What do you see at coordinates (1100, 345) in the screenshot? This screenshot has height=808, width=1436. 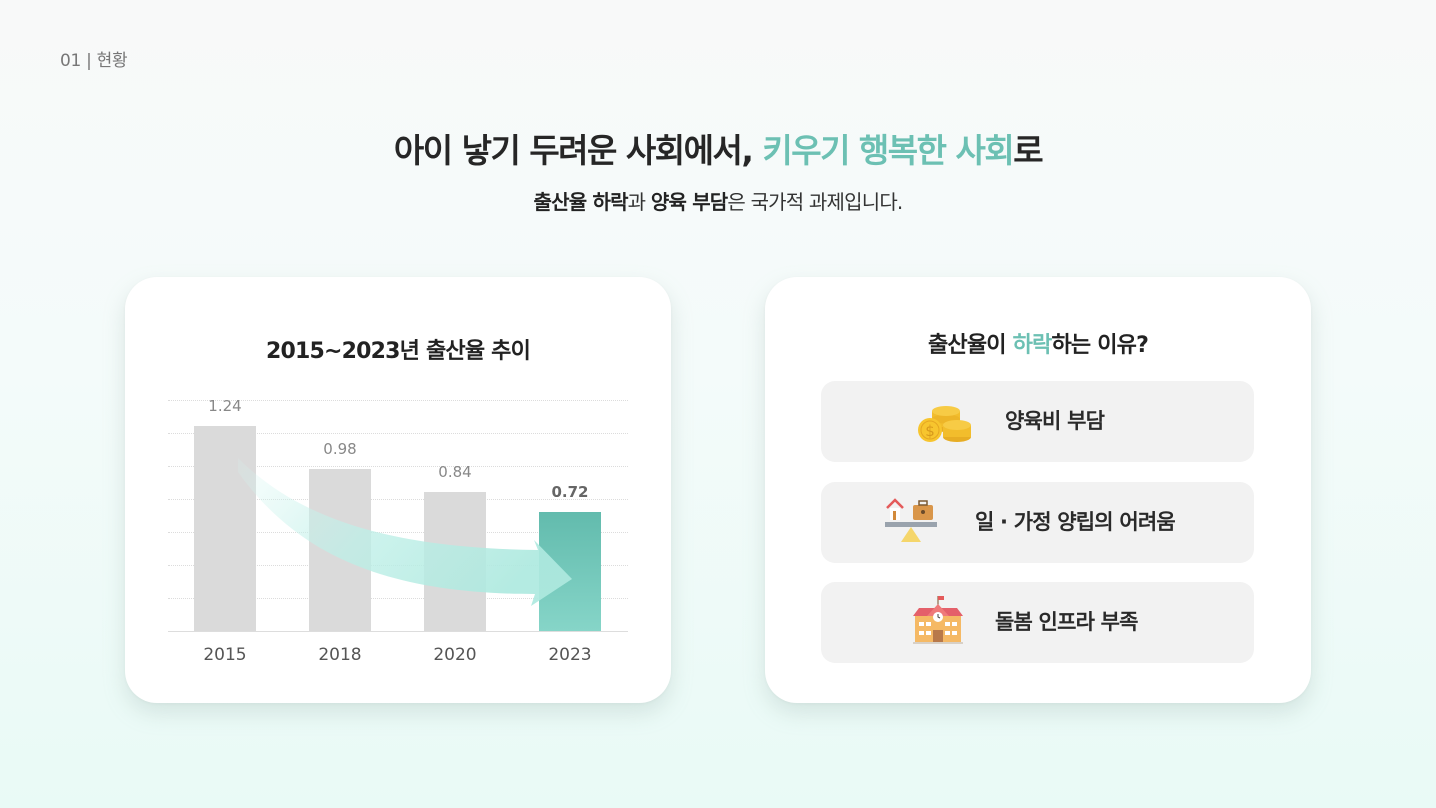 I see `reasons-title-part2: 하는 이유?` at bounding box center [1100, 345].